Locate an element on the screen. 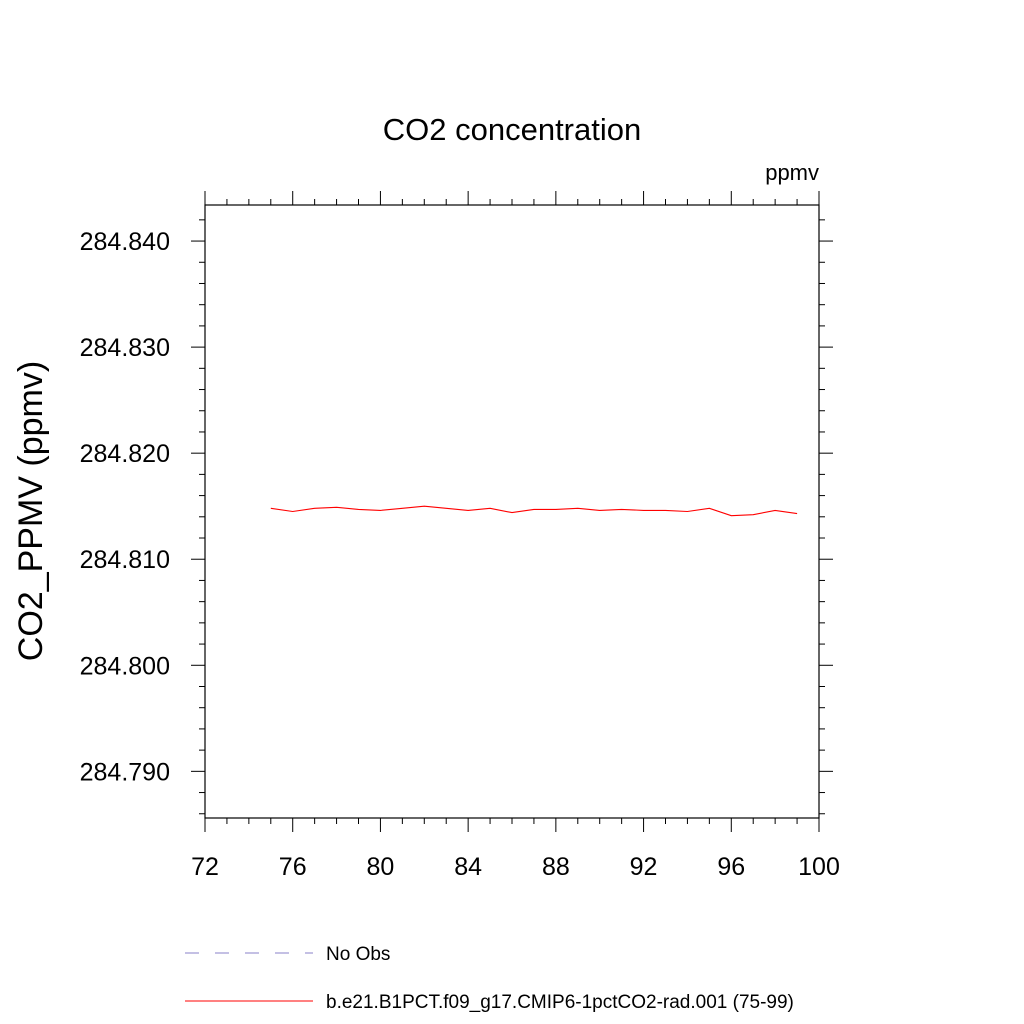 The image size is (1024, 1024). y-tick-label: 284.830 is located at coordinates (125, 348).